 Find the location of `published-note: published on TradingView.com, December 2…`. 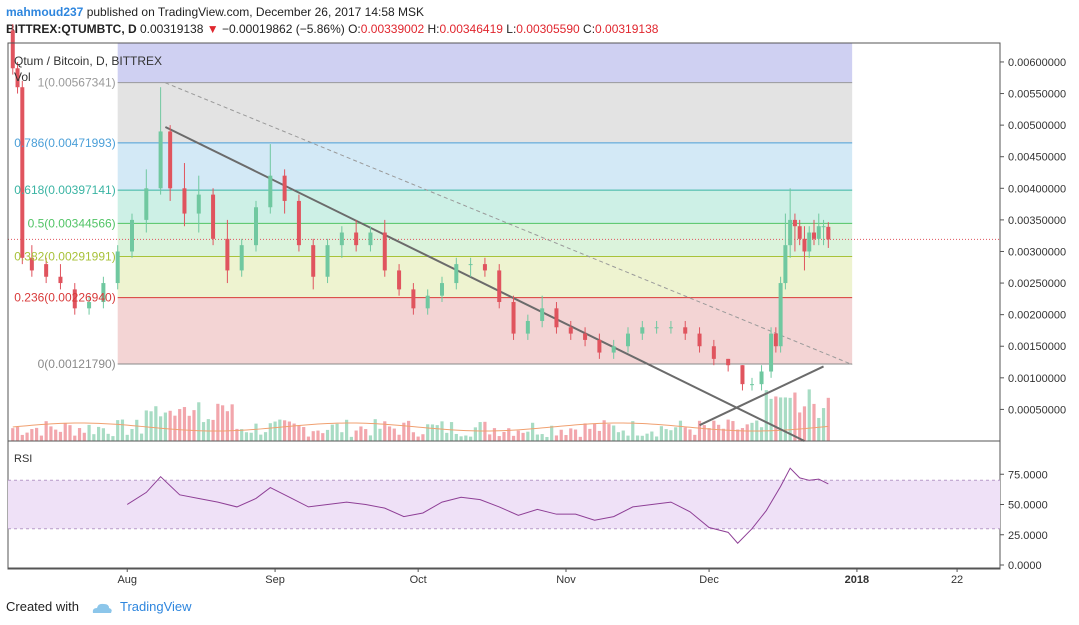

published-note: published on TradingView.com, December 2… is located at coordinates (255, 12).